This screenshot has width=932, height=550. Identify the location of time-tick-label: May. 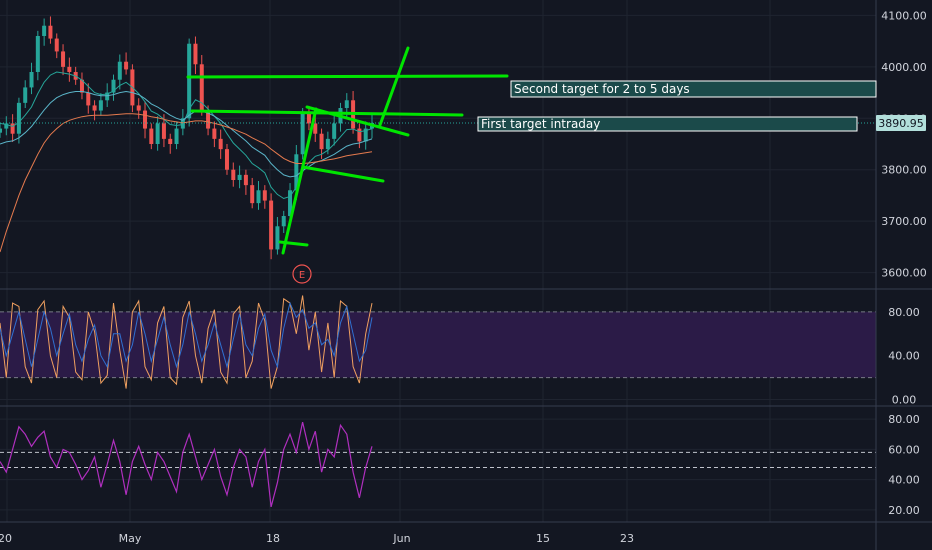
(130, 538).